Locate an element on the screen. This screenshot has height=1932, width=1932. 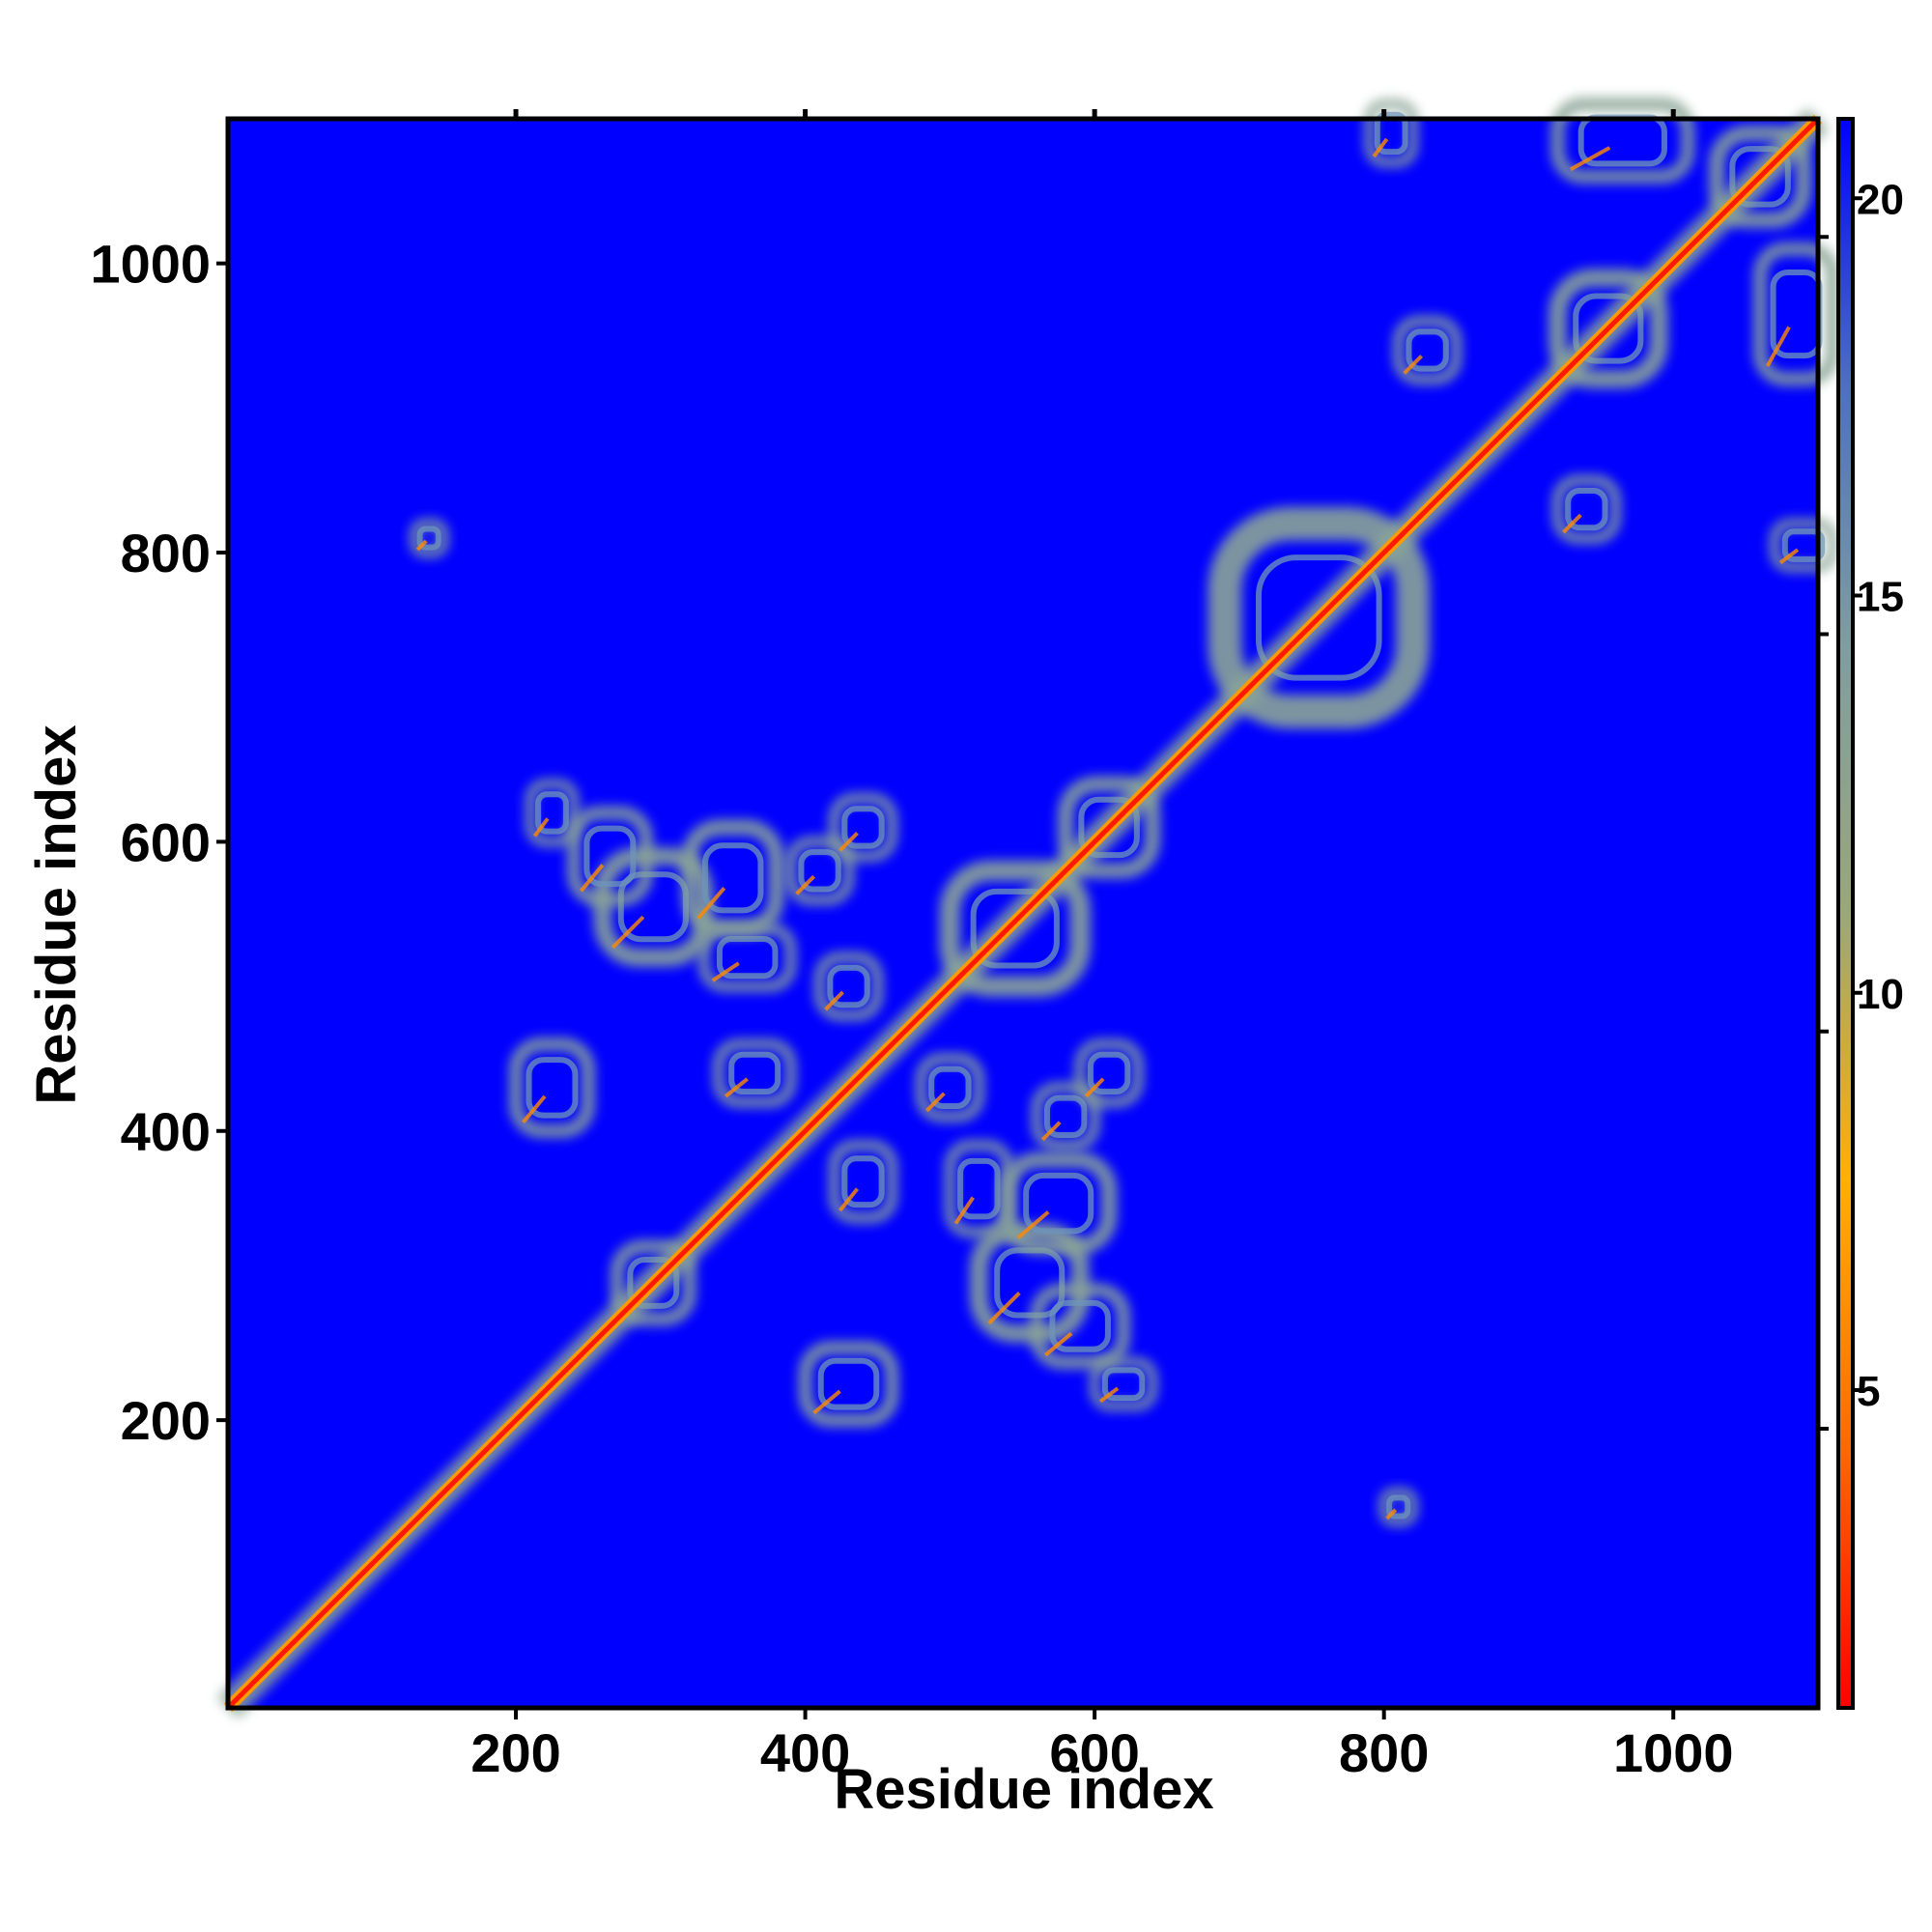
x-tick-label: 800 is located at coordinates (1384, 1752).